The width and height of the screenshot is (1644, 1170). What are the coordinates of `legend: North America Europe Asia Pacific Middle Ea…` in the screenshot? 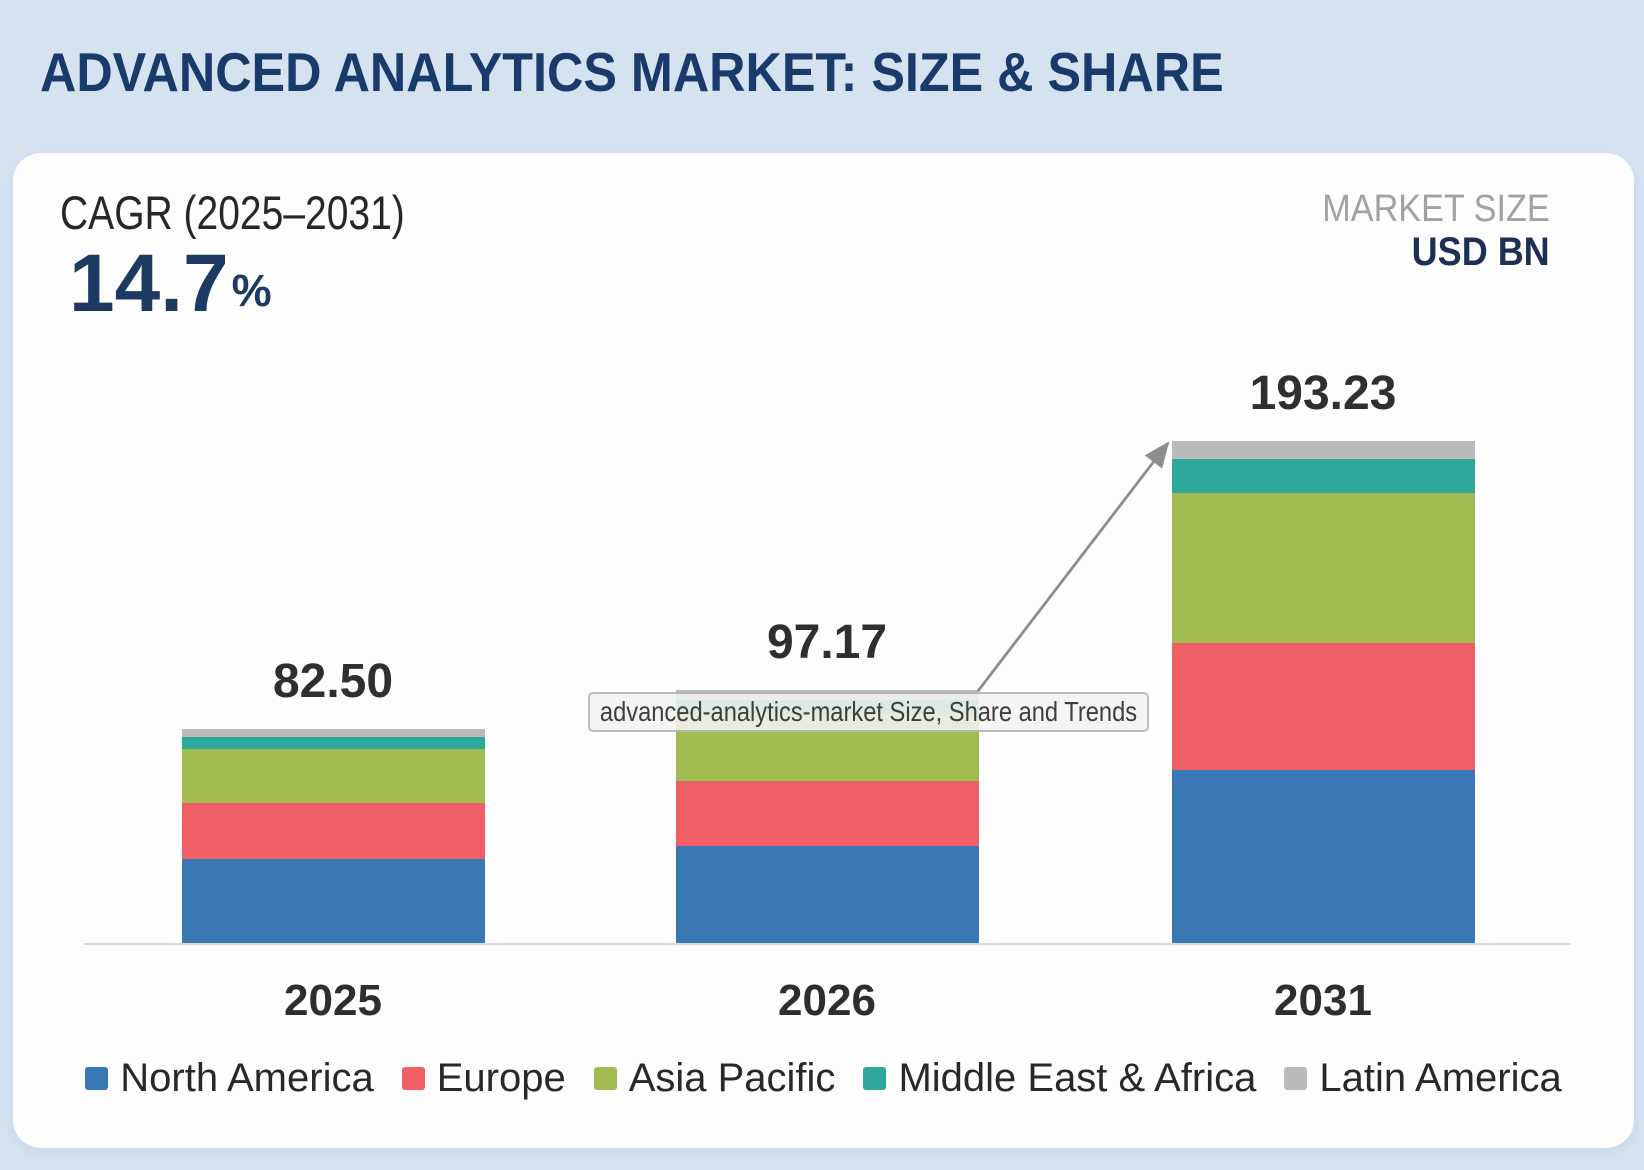 It's located at (823, 1078).